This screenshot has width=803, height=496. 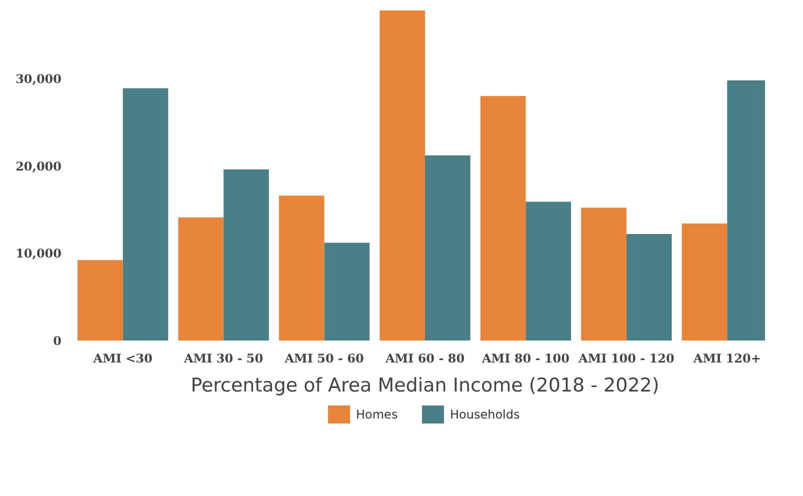 I want to click on x-tick-label: AMI <30, so click(x=122, y=359).